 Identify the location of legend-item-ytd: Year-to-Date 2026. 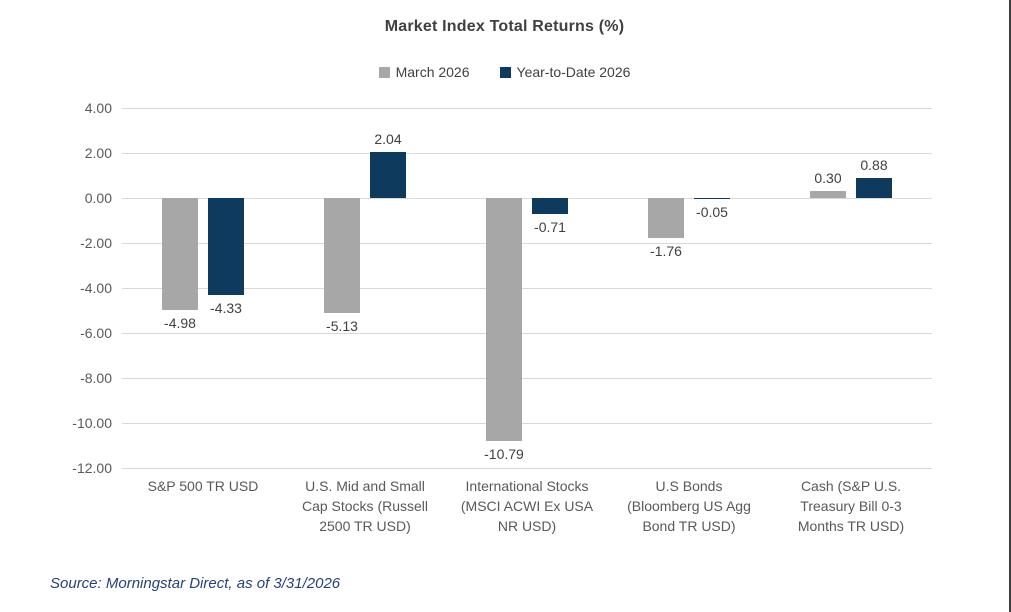
(565, 72).